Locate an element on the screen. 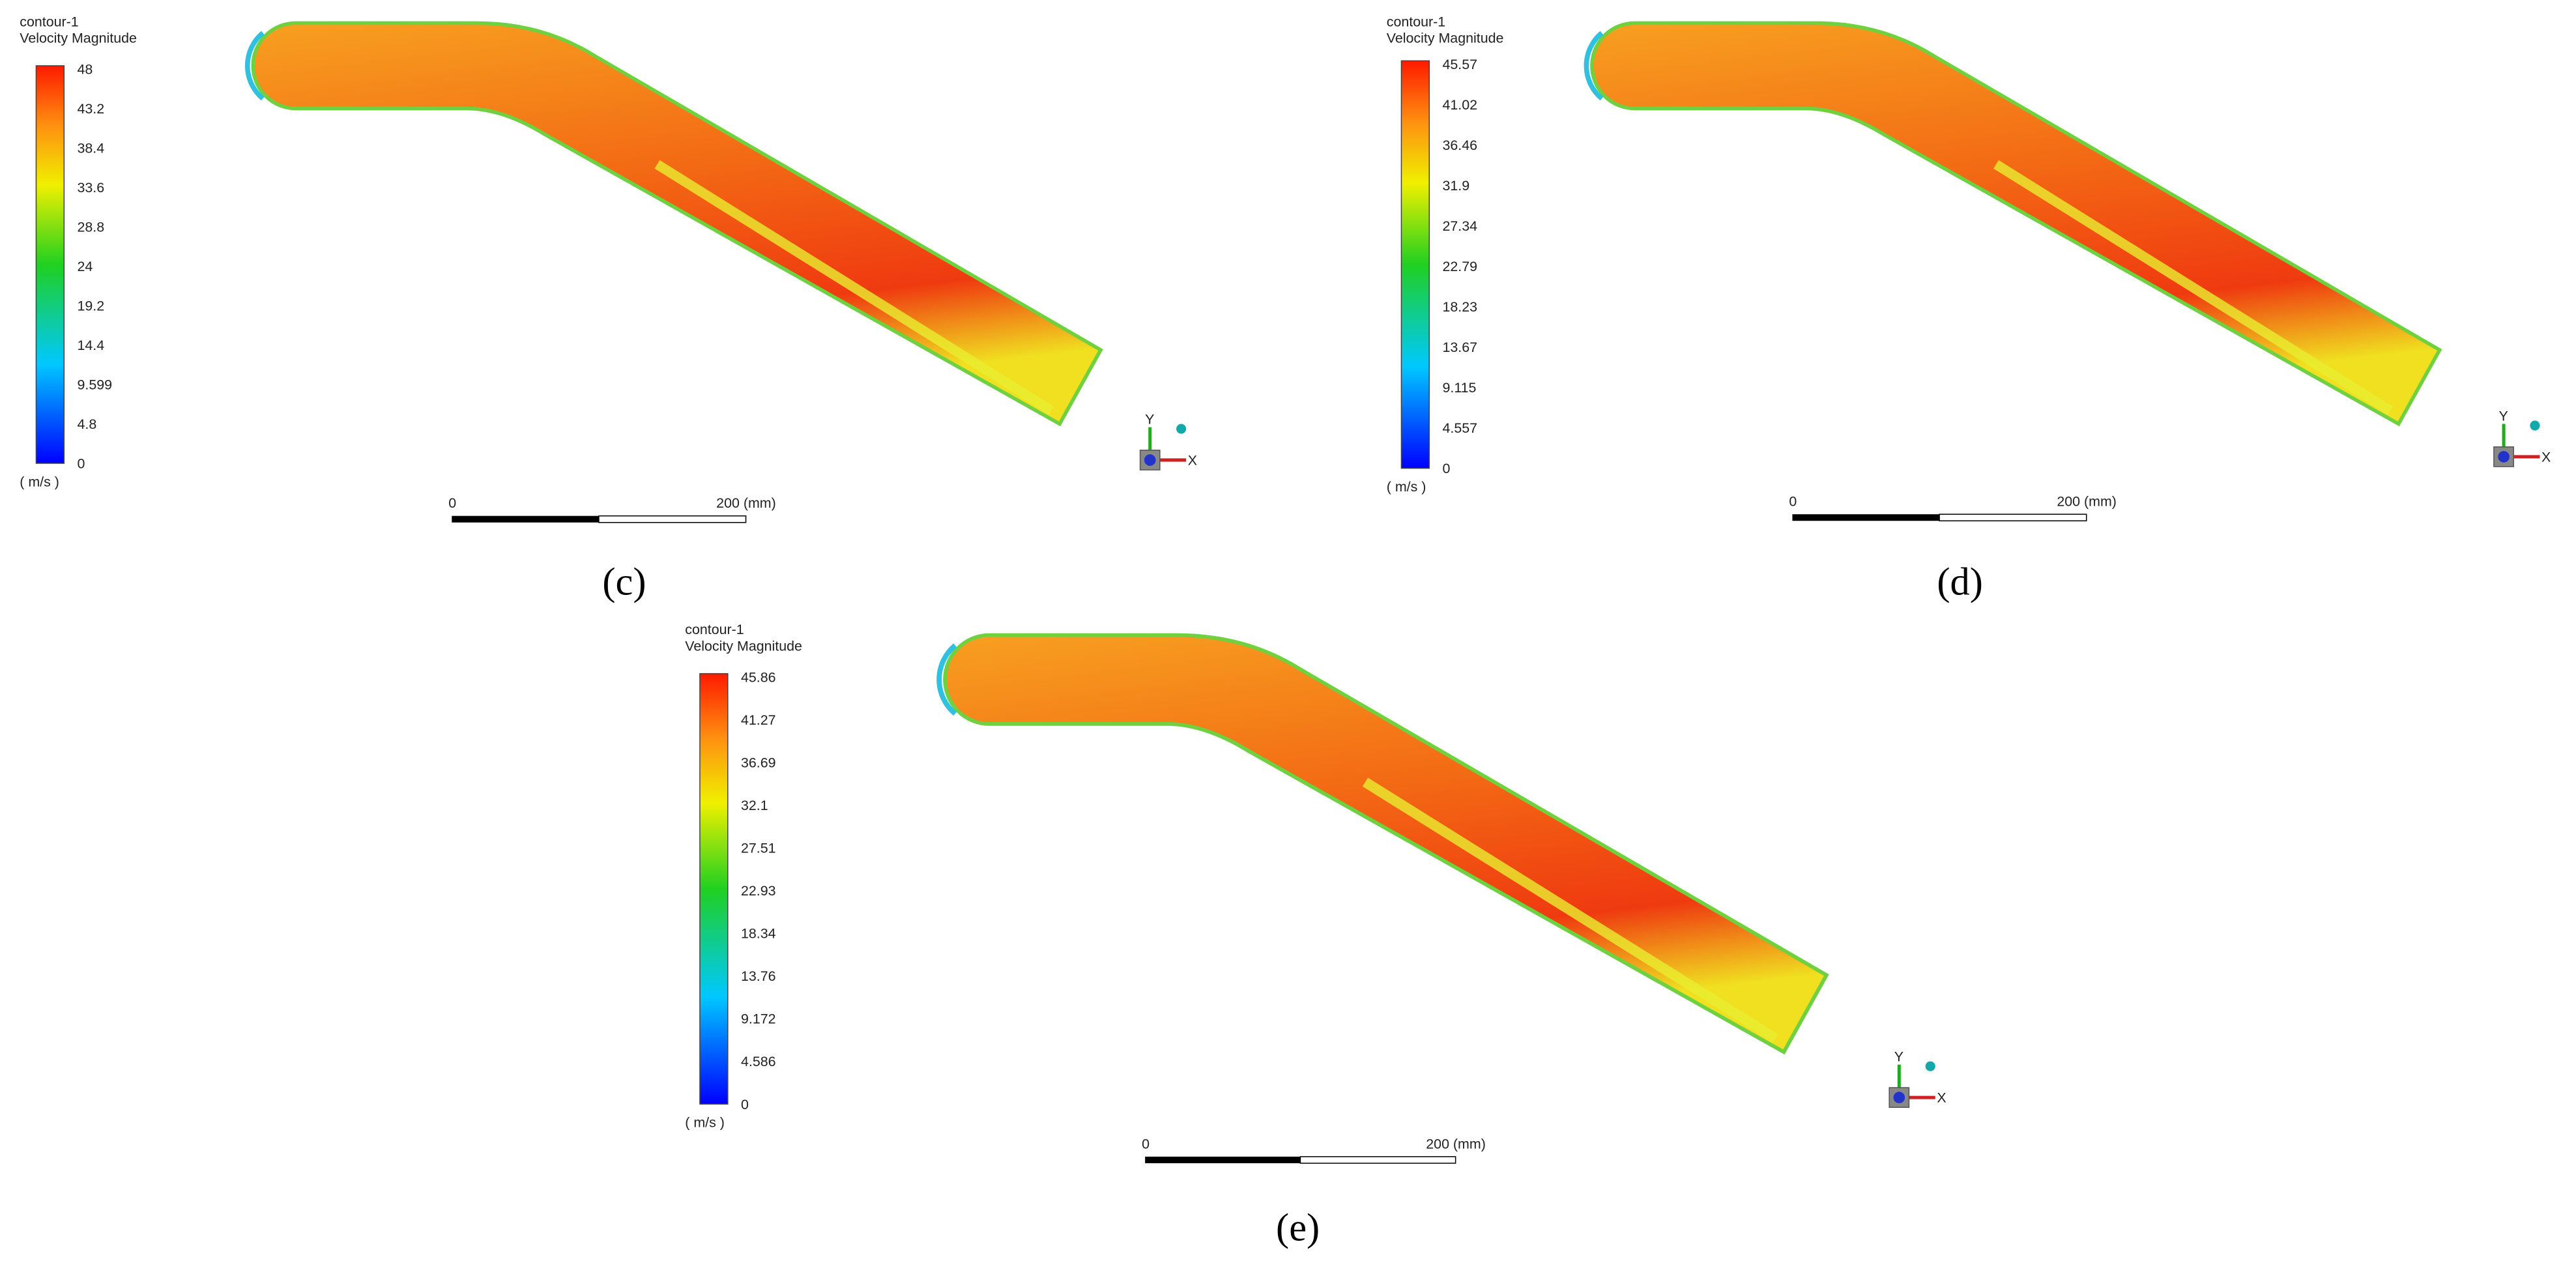 Image resolution: width=2576 pixels, height=1261 pixels. legend-tick: 18.34 is located at coordinates (758, 934).